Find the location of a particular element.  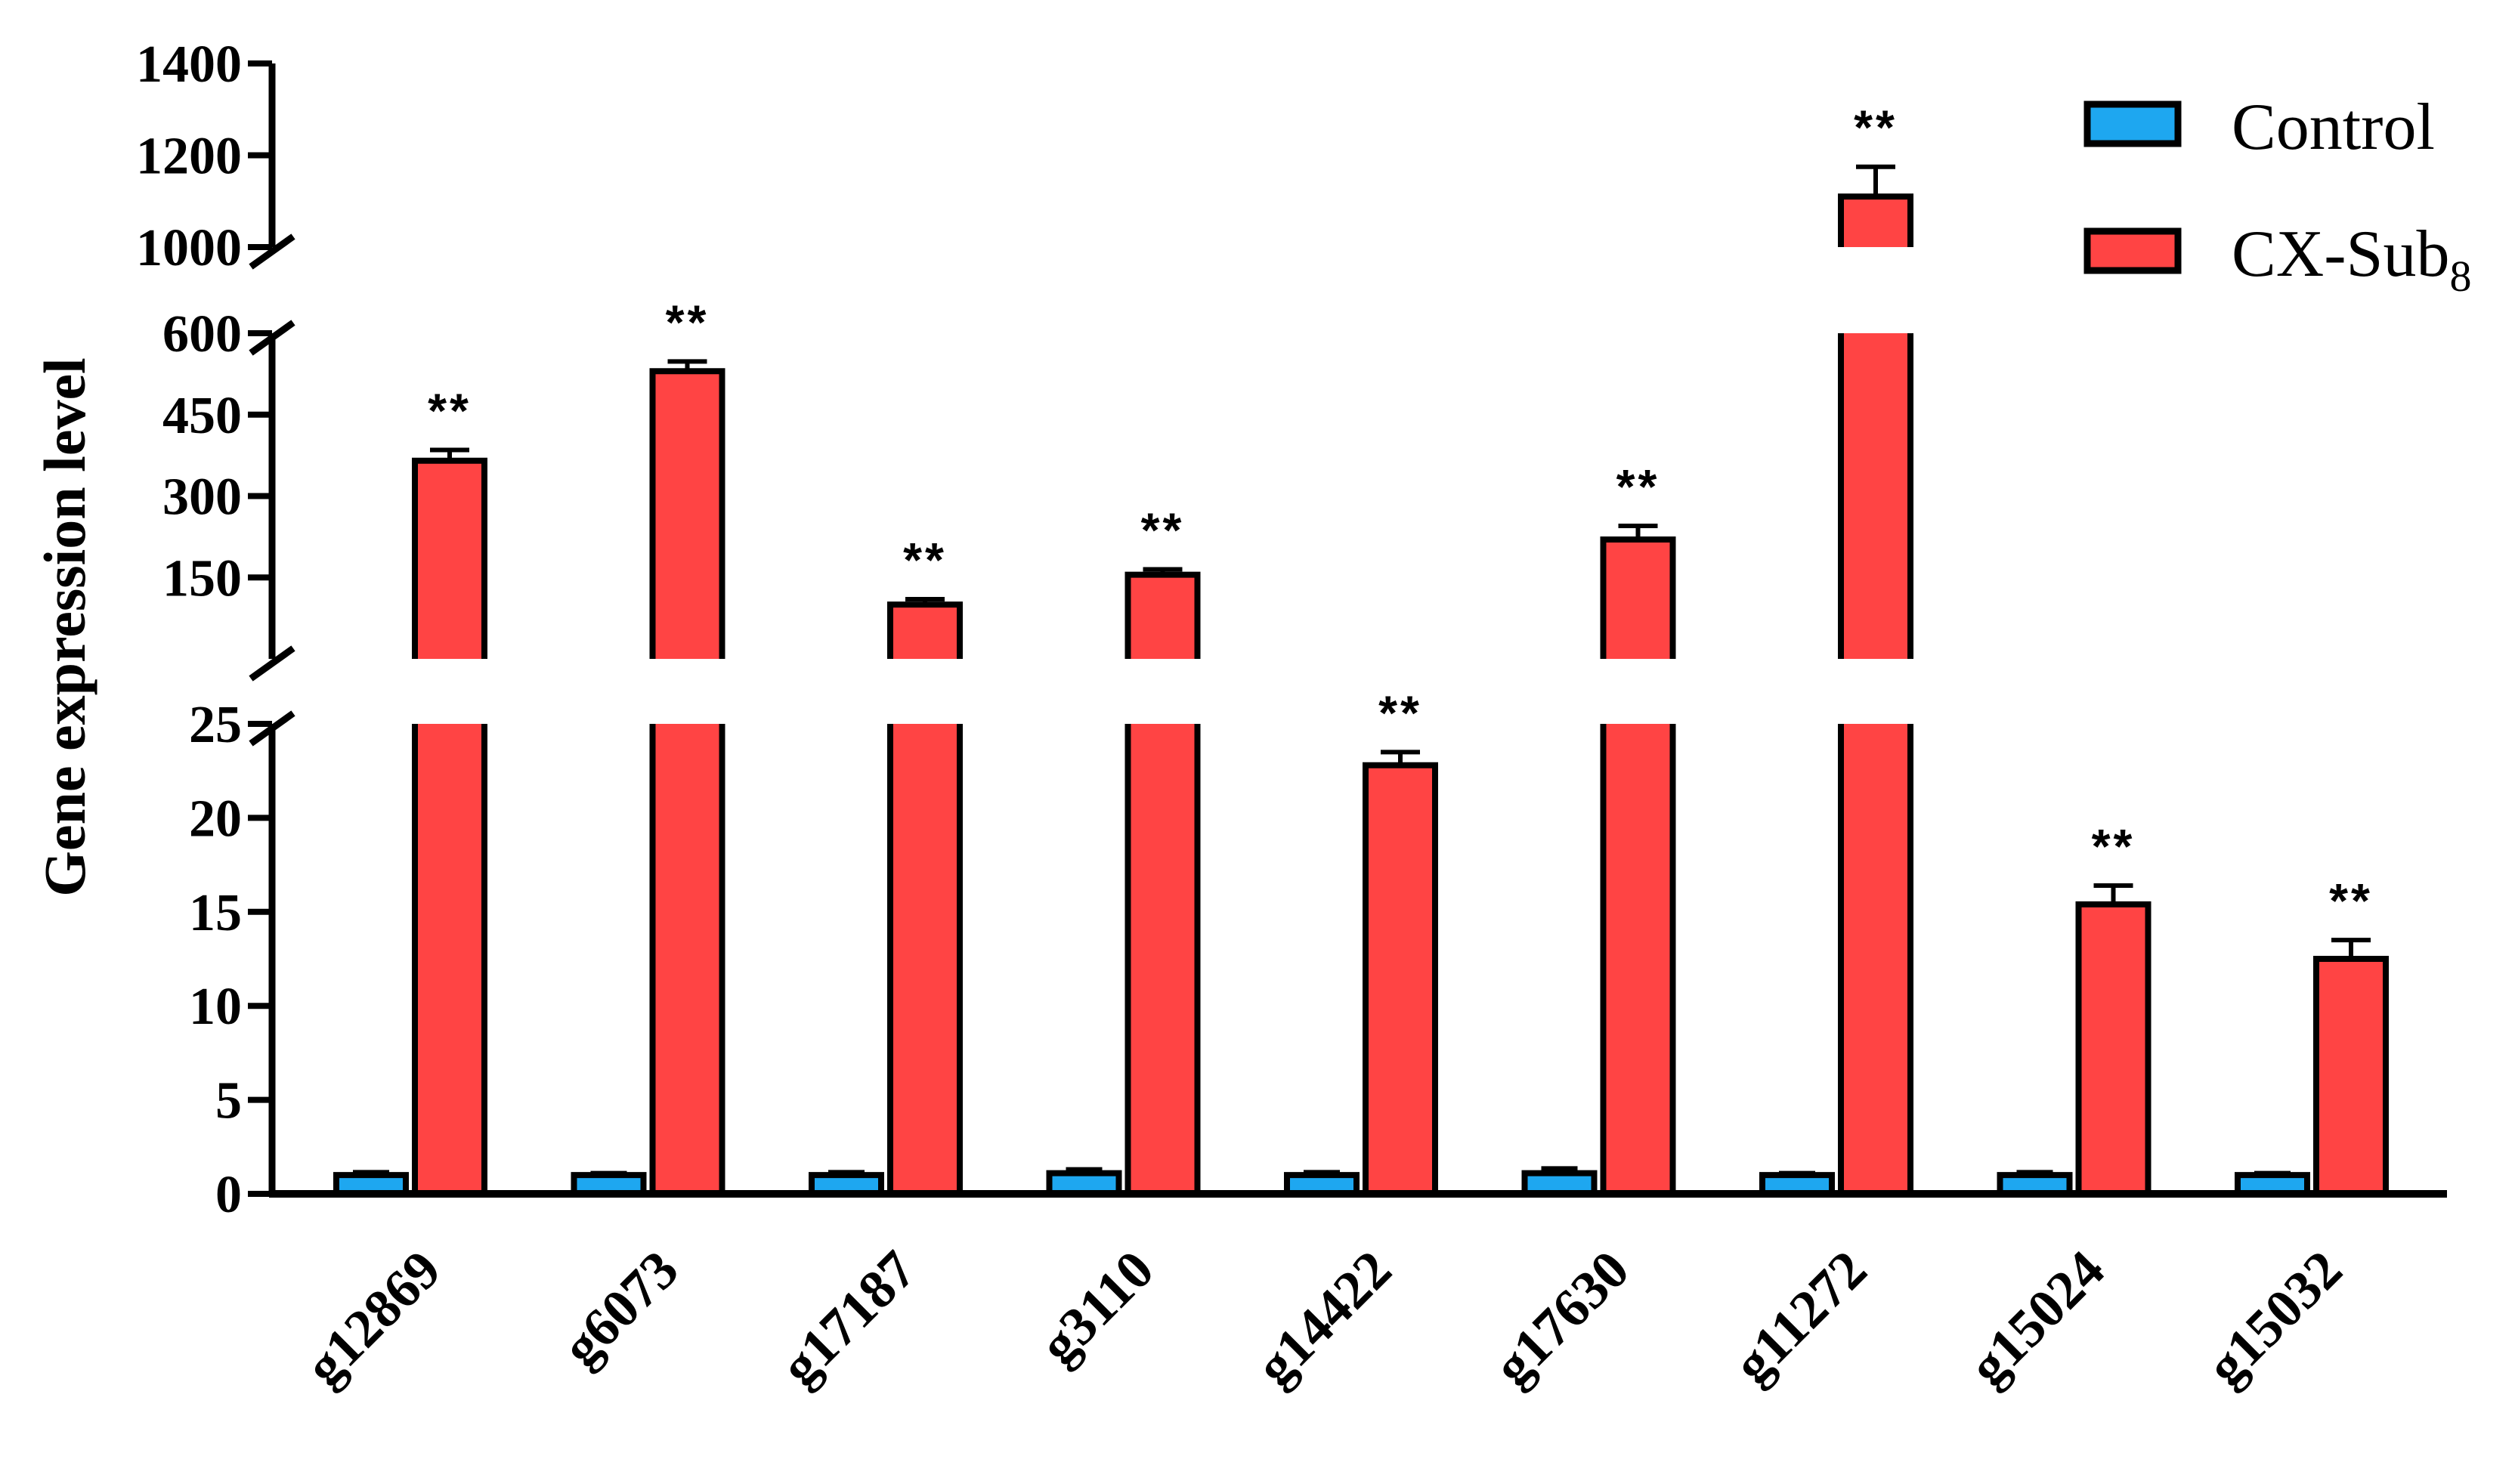

bar-cx-sub8-g11272-seg2 is located at coordinates (1875, 220).